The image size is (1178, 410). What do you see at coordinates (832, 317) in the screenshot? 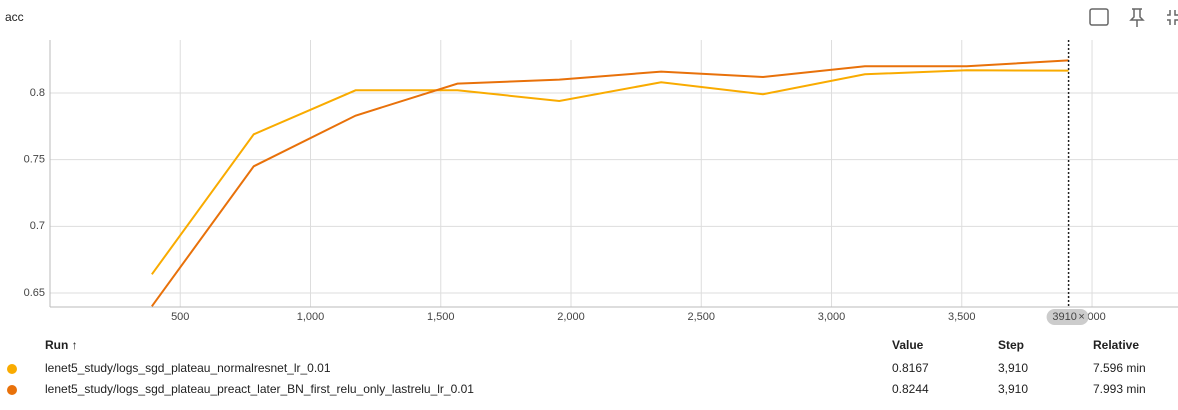
I see `x-tick-label: 3,000` at bounding box center [832, 317].